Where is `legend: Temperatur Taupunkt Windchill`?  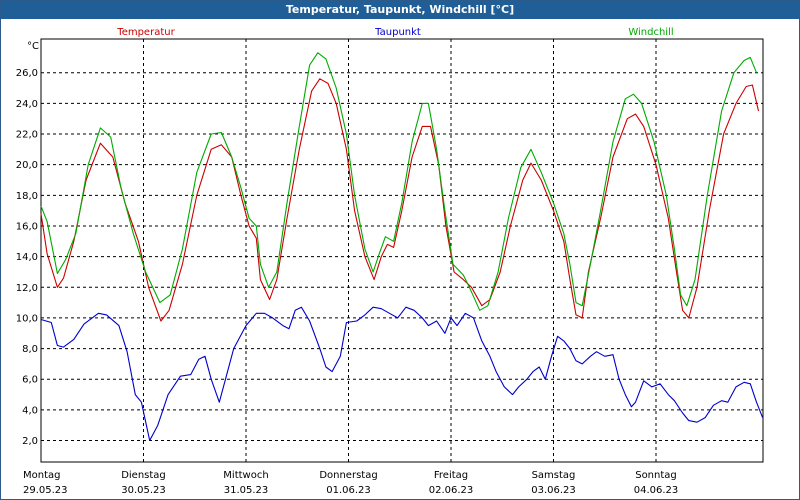 legend: Temperatur Taupunkt Windchill is located at coordinates (394, 32).